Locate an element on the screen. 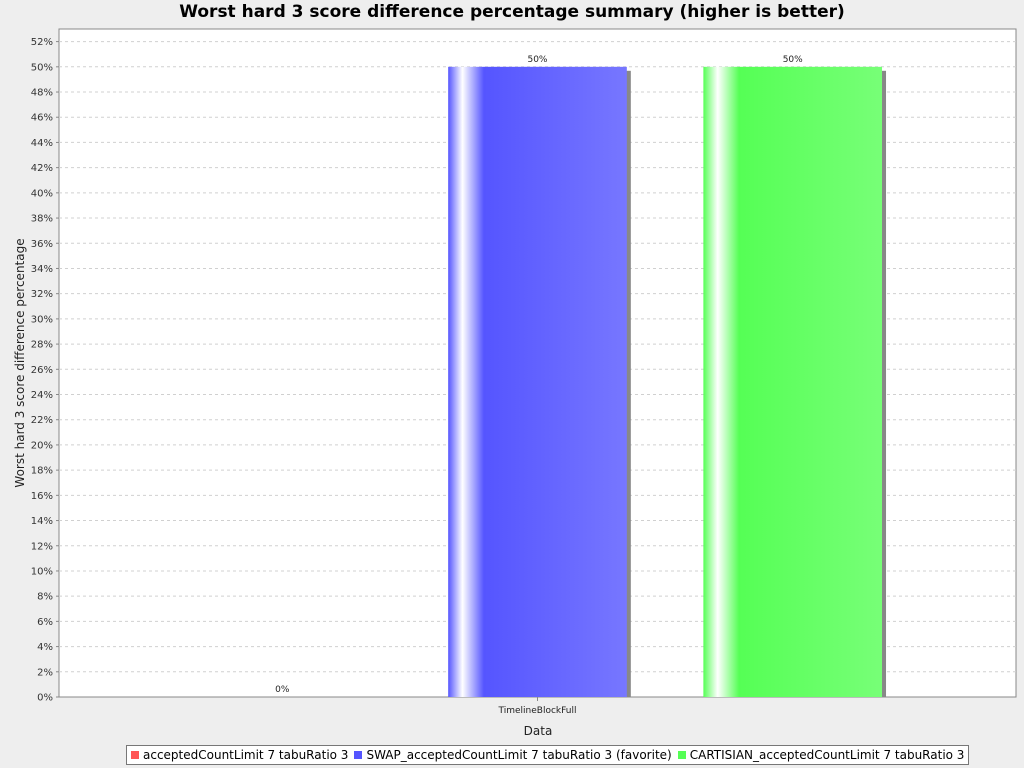  legend-item: acceptedCountLimit 7 tabuRatio 3 is located at coordinates (239, 755).